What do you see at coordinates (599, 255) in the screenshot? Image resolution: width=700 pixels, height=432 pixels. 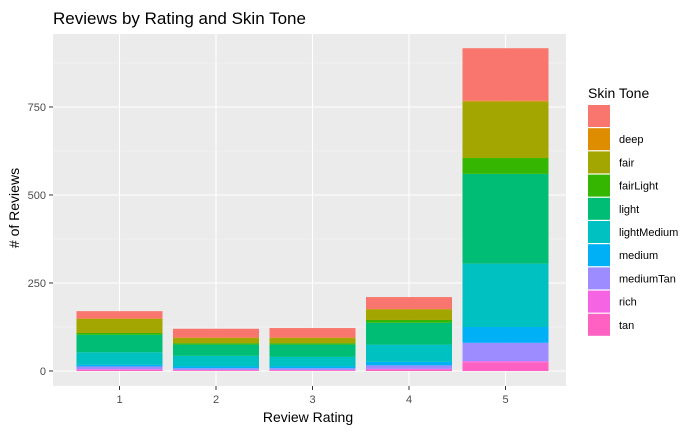 I see `legend-key-medium` at bounding box center [599, 255].